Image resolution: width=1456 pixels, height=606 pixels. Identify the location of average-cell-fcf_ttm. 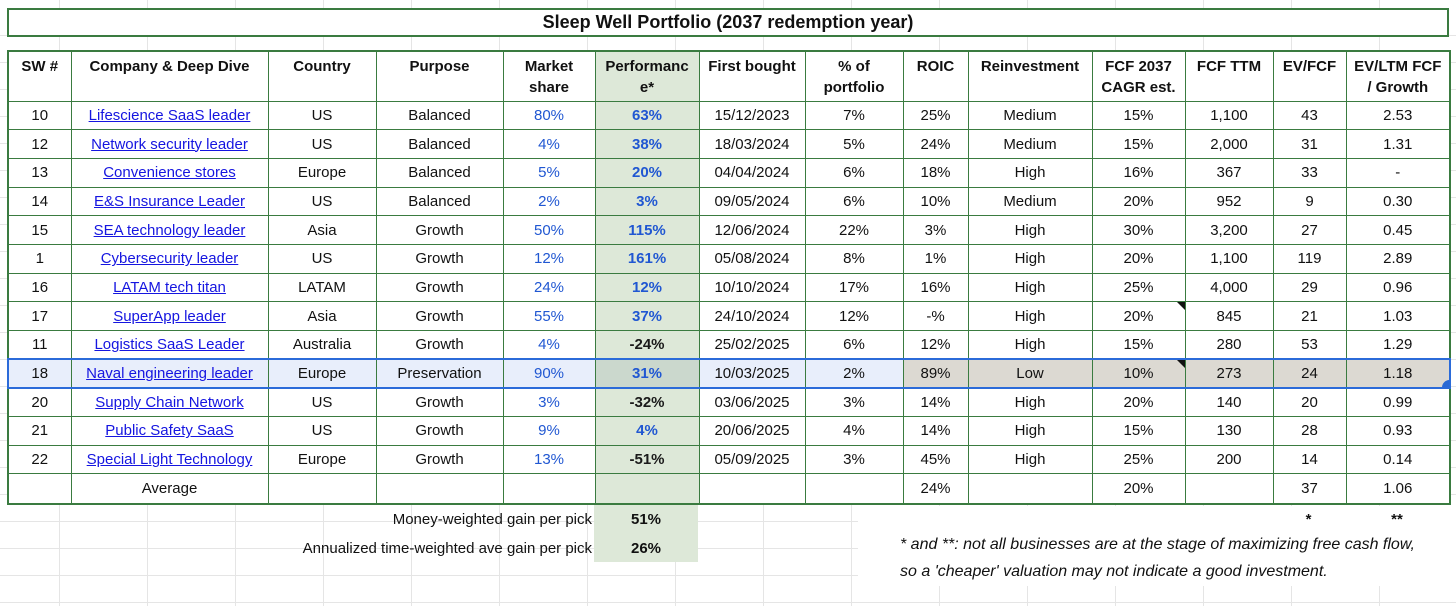
(1229, 489).